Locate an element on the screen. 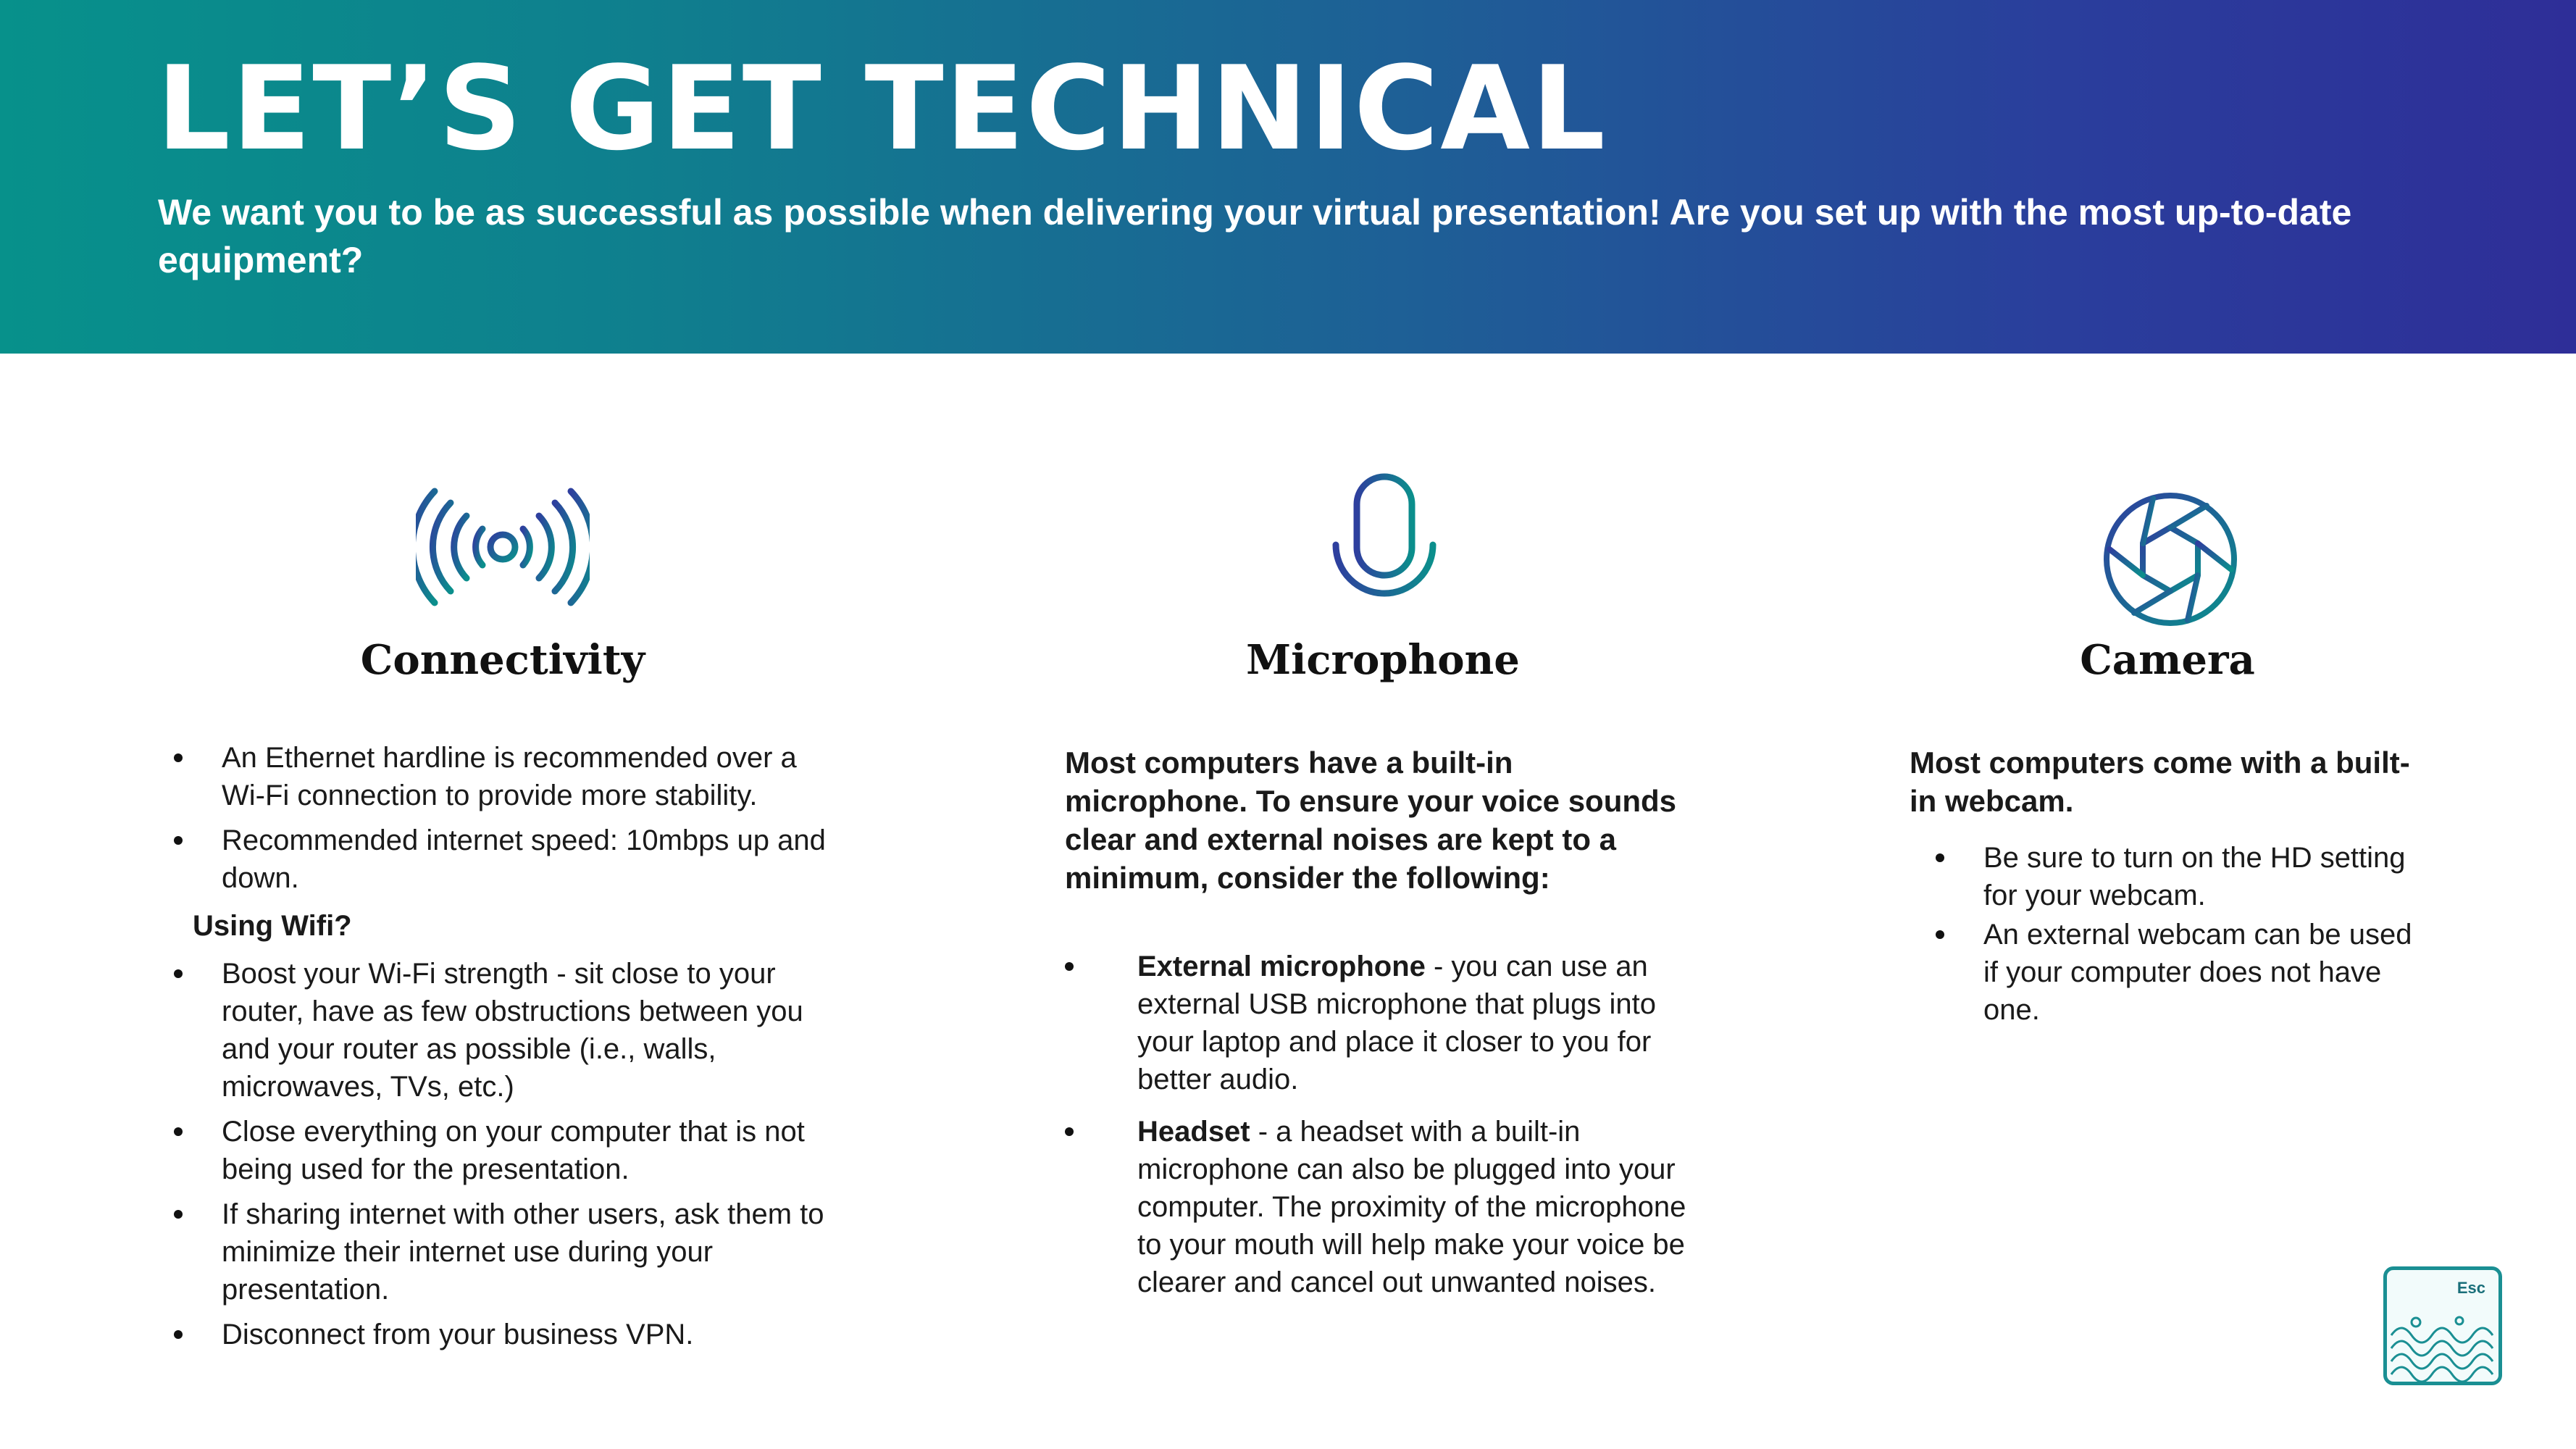 This screenshot has height=1449, width=2576. connectivity-heading: Connectivity is located at coordinates (502, 660).